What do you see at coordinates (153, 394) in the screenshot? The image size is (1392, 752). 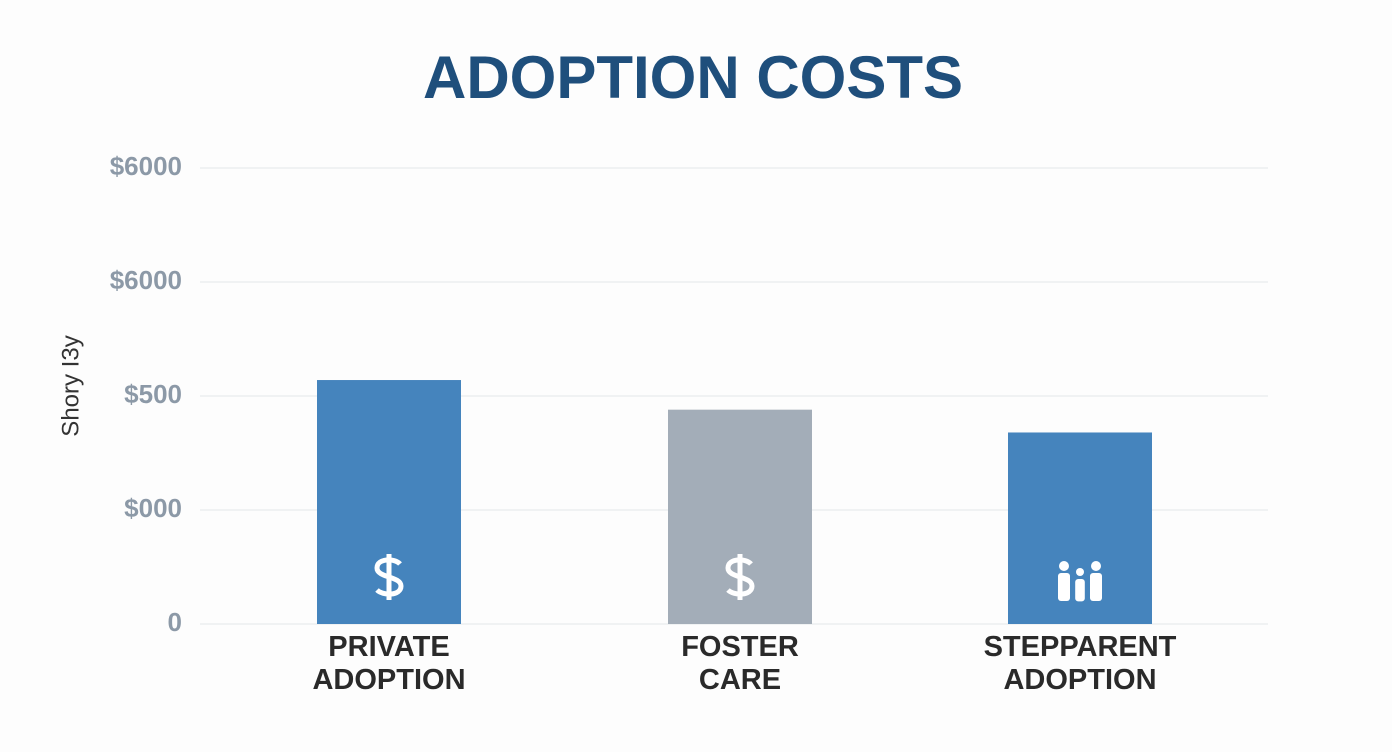 I see `y-tick-label: $500` at bounding box center [153, 394].